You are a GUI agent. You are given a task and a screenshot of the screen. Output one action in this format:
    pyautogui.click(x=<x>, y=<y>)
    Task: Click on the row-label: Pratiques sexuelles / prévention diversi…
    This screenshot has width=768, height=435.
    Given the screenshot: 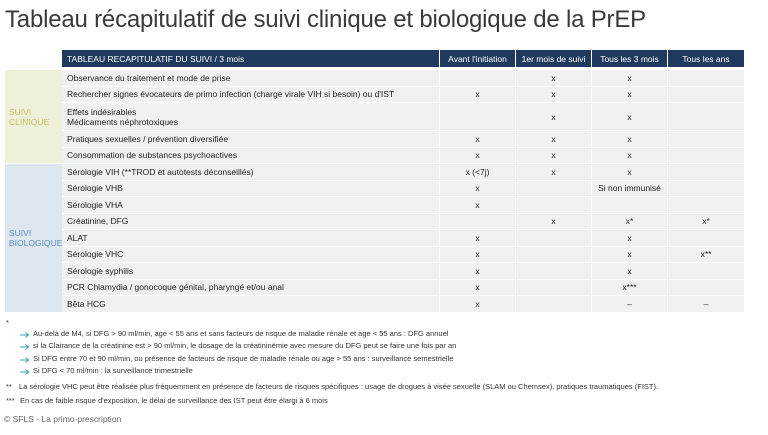 What is the action you would take?
    pyautogui.click(x=251, y=139)
    